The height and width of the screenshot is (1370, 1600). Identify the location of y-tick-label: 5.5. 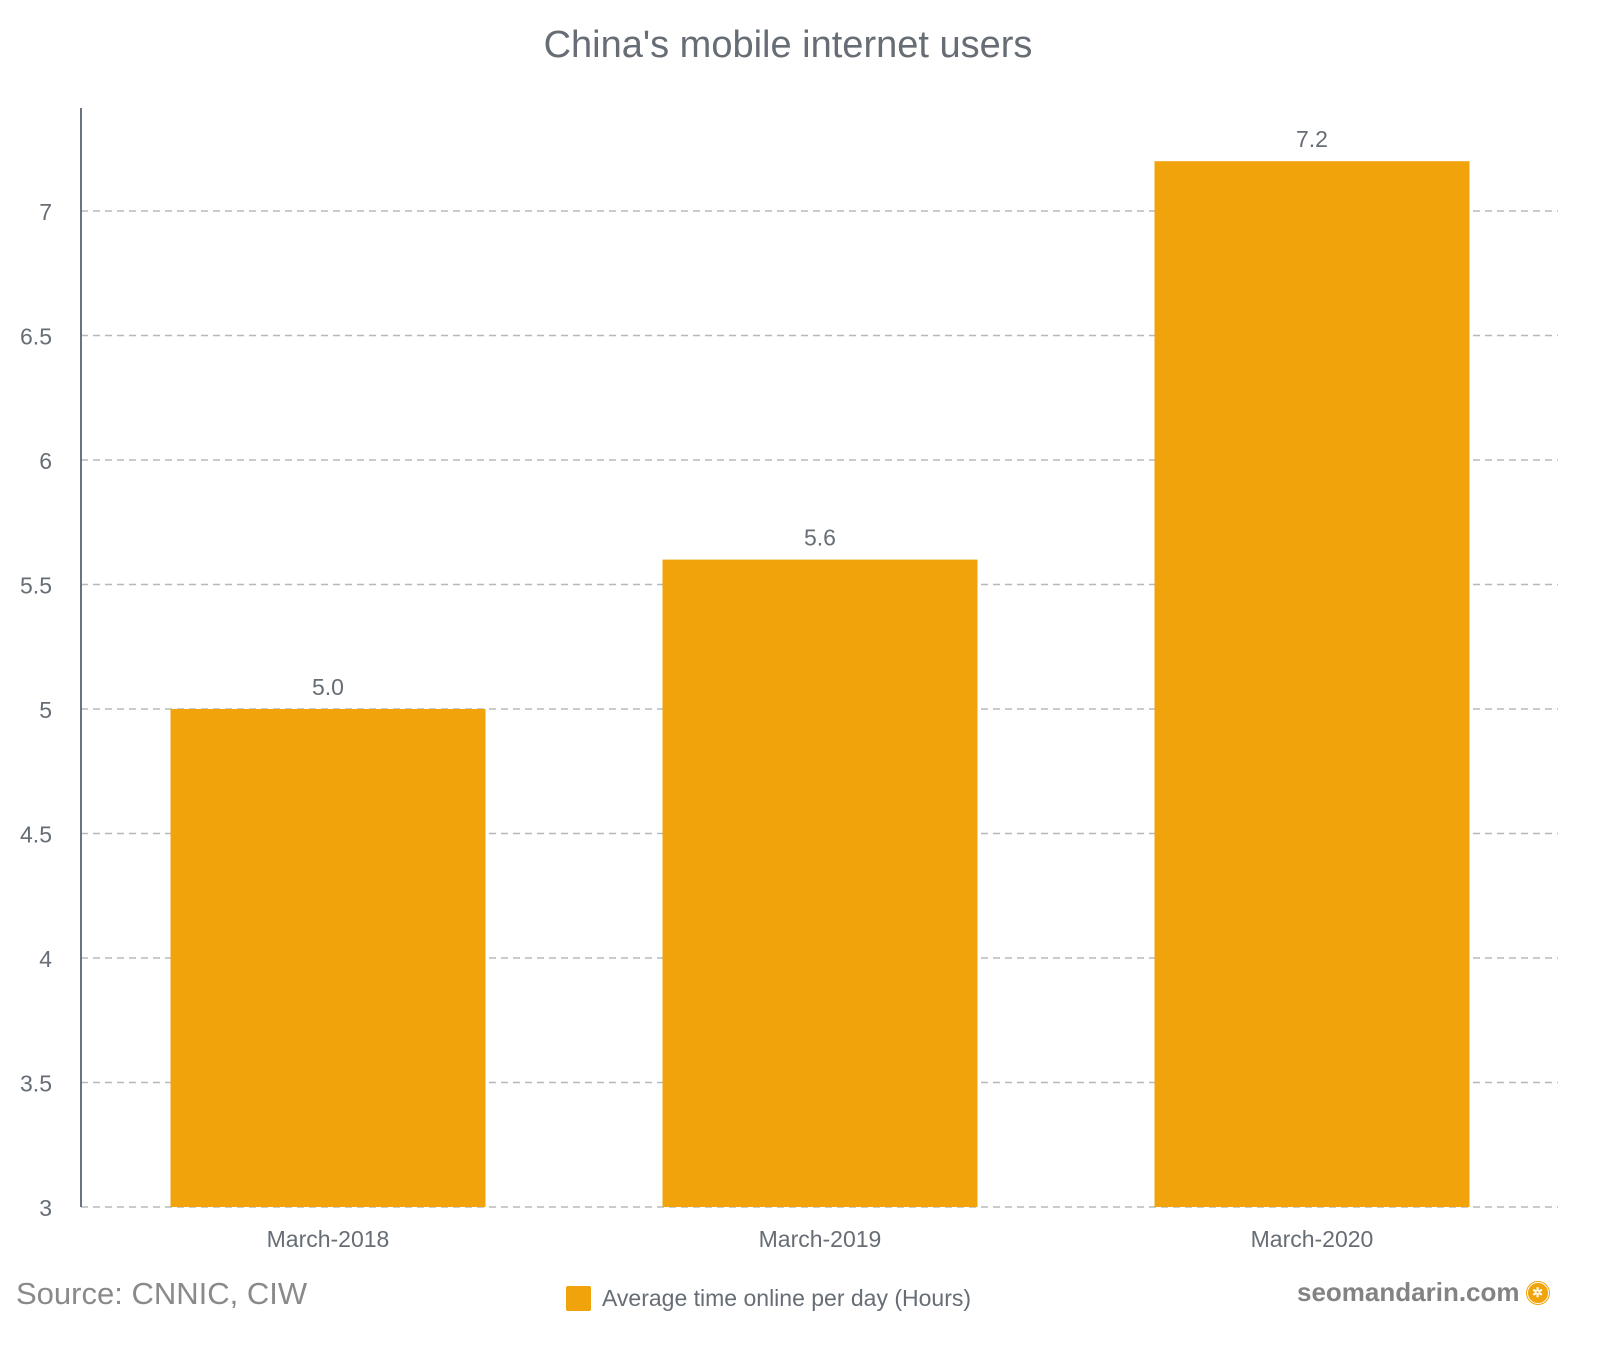
(36, 586).